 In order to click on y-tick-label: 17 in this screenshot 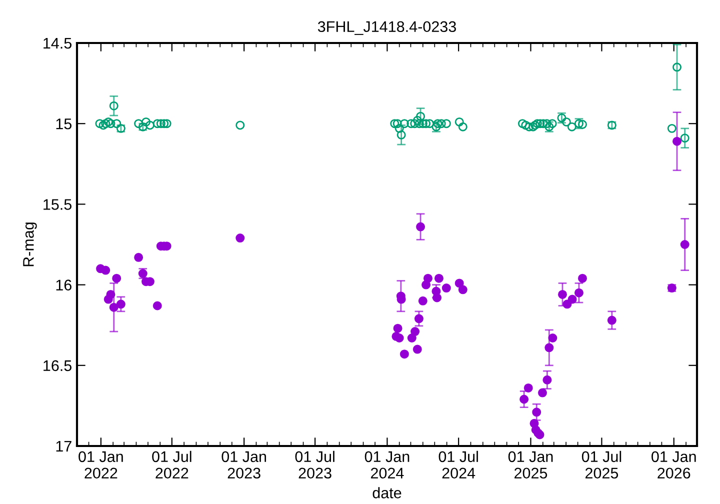, I will do `click(64, 446)`.